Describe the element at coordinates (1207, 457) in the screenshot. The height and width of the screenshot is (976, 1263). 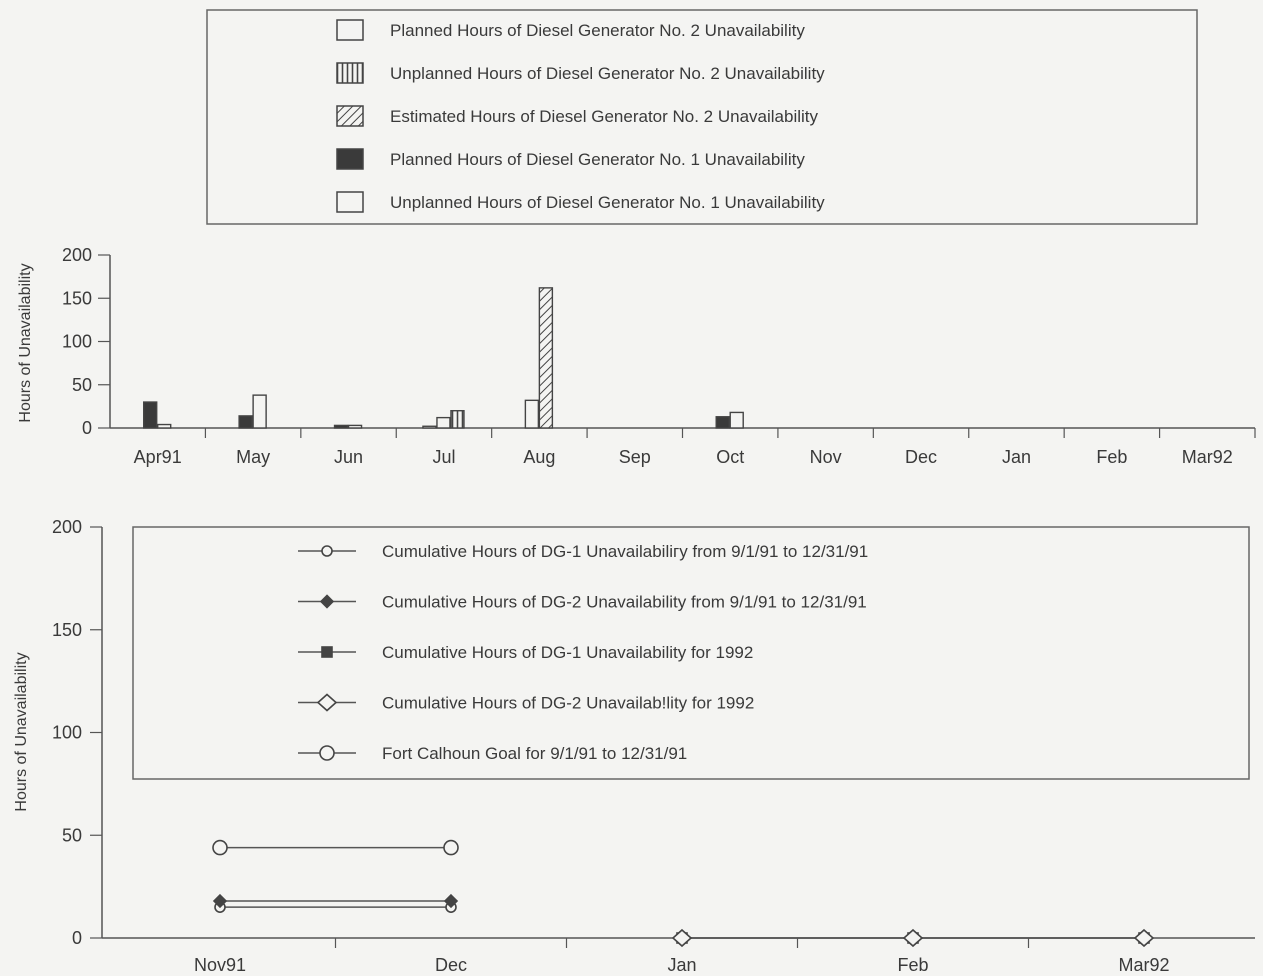
I see `bar-x-tick-label: Mar92` at that location.